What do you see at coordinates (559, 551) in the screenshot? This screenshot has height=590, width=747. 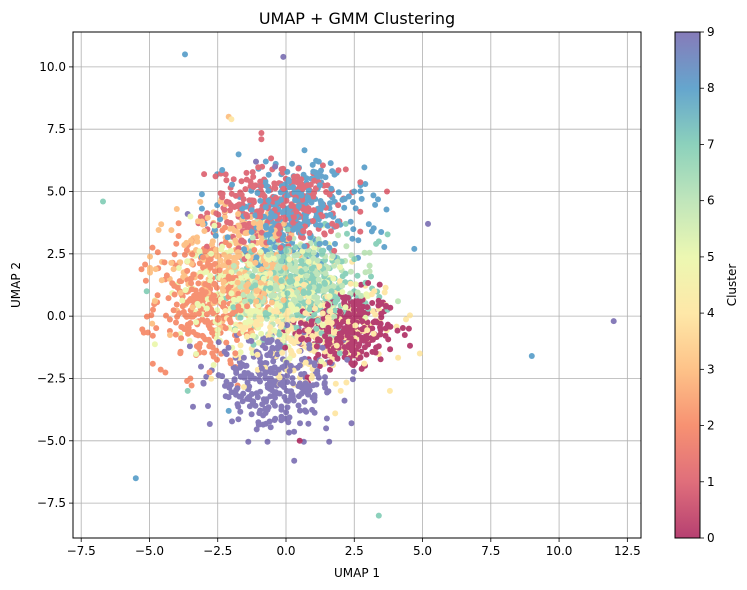 I see `x-tick-label: 10.0` at bounding box center [559, 551].